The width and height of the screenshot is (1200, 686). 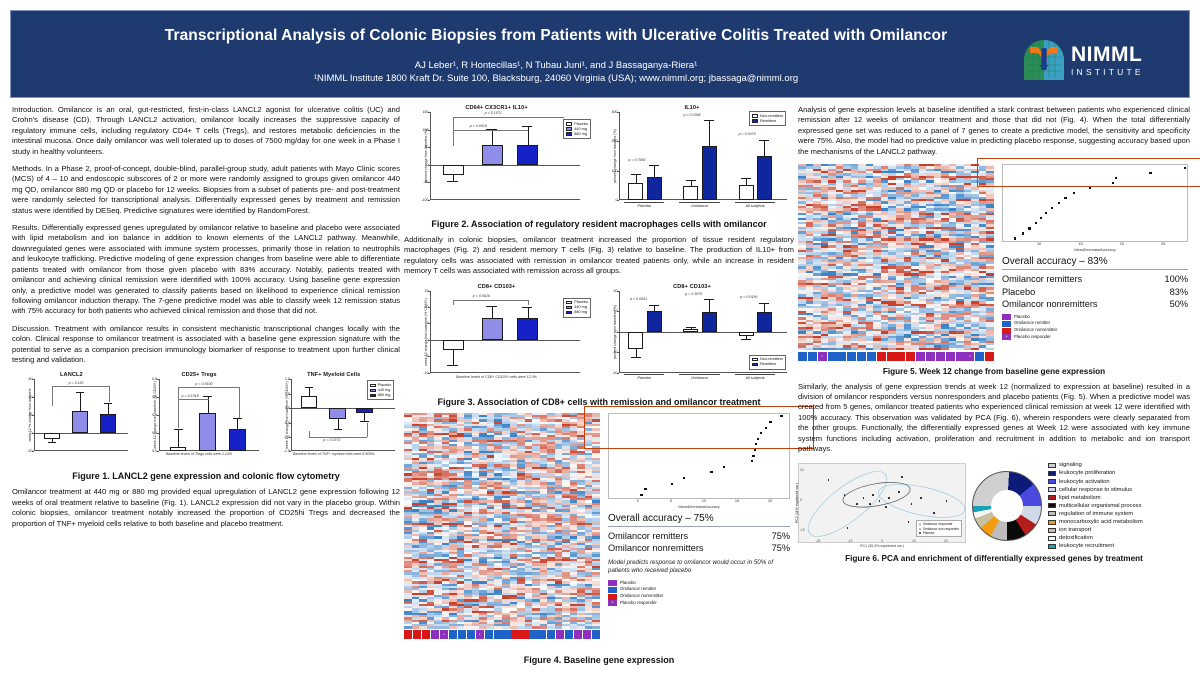 What do you see at coordinates (771, 115) in the screenshot?
I see `legend-label-nonremitters: Non-remitters` at bounding box center [771, 115].